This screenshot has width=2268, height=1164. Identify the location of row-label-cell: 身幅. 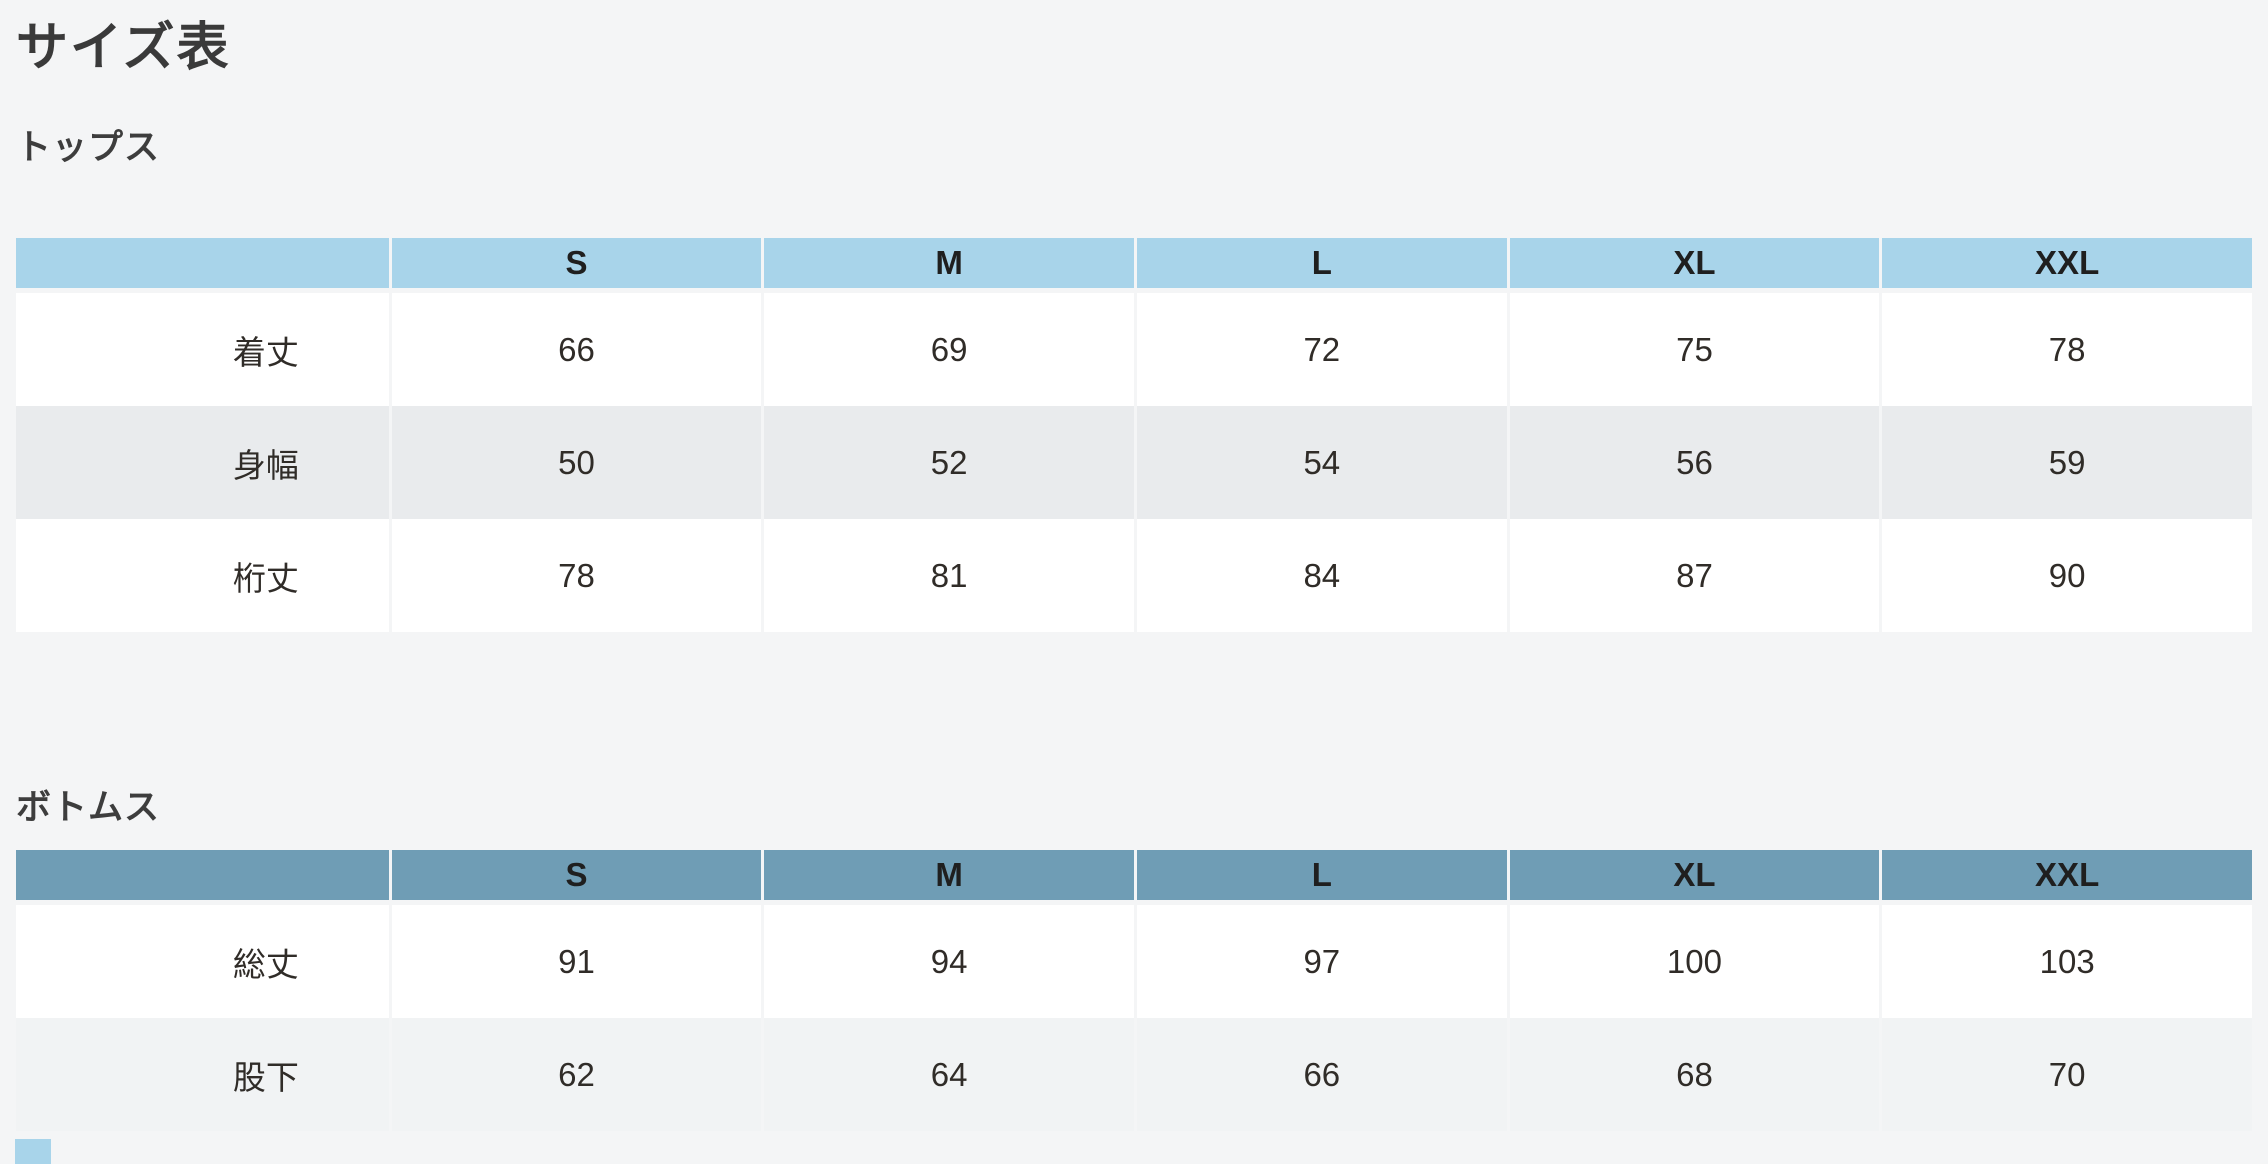
(202, 462).